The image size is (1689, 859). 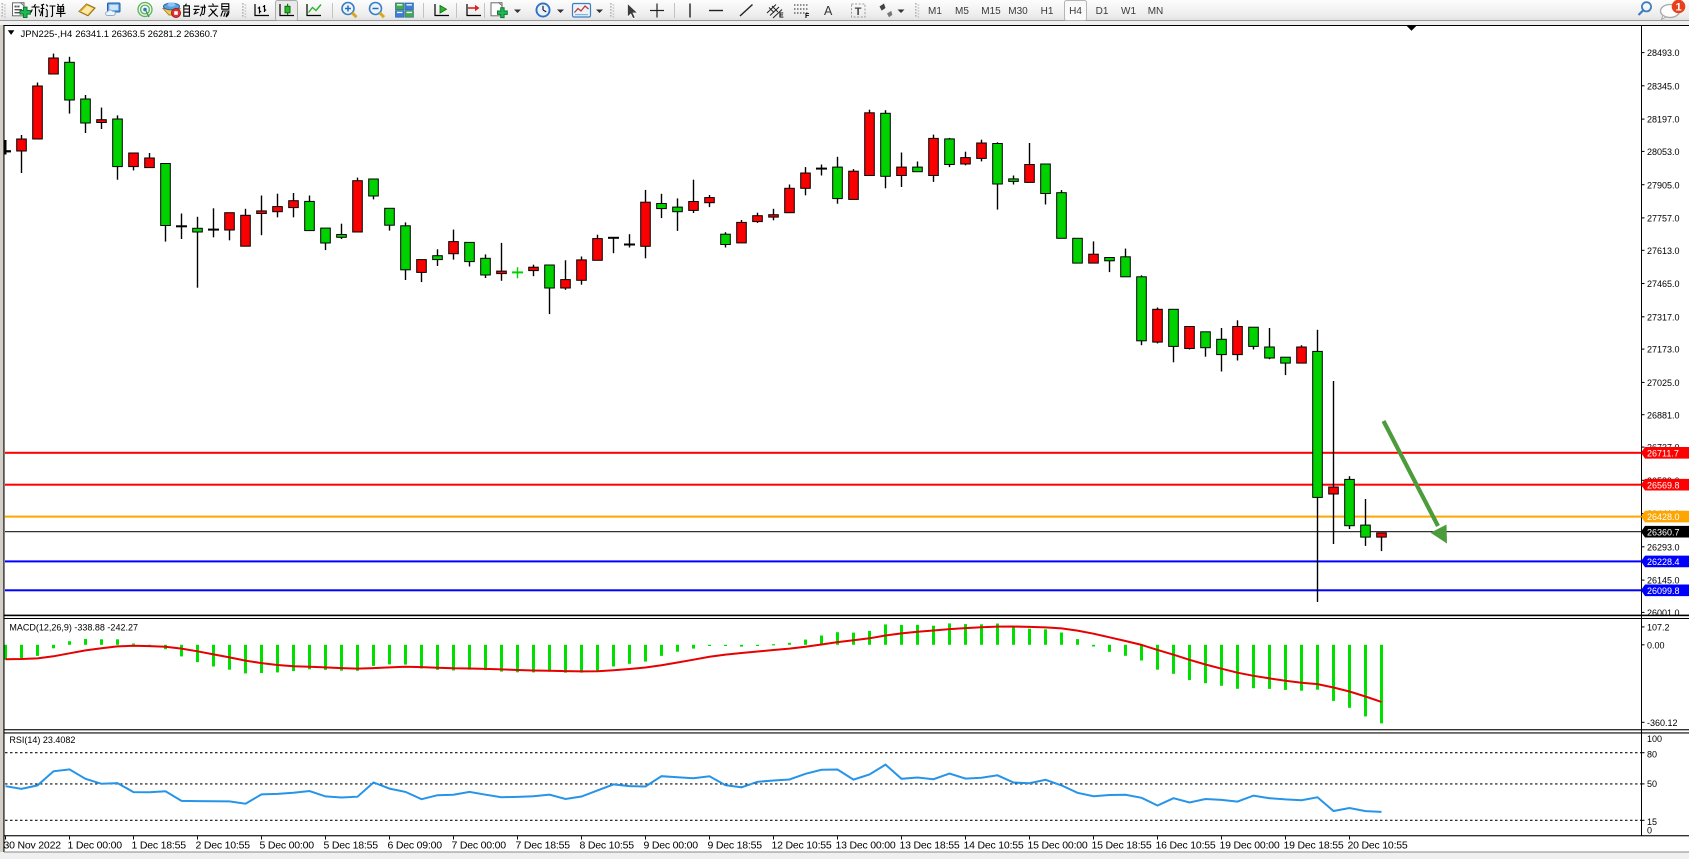 I want to click on svg-text: 28493.0, so click(x=1663, y=53).